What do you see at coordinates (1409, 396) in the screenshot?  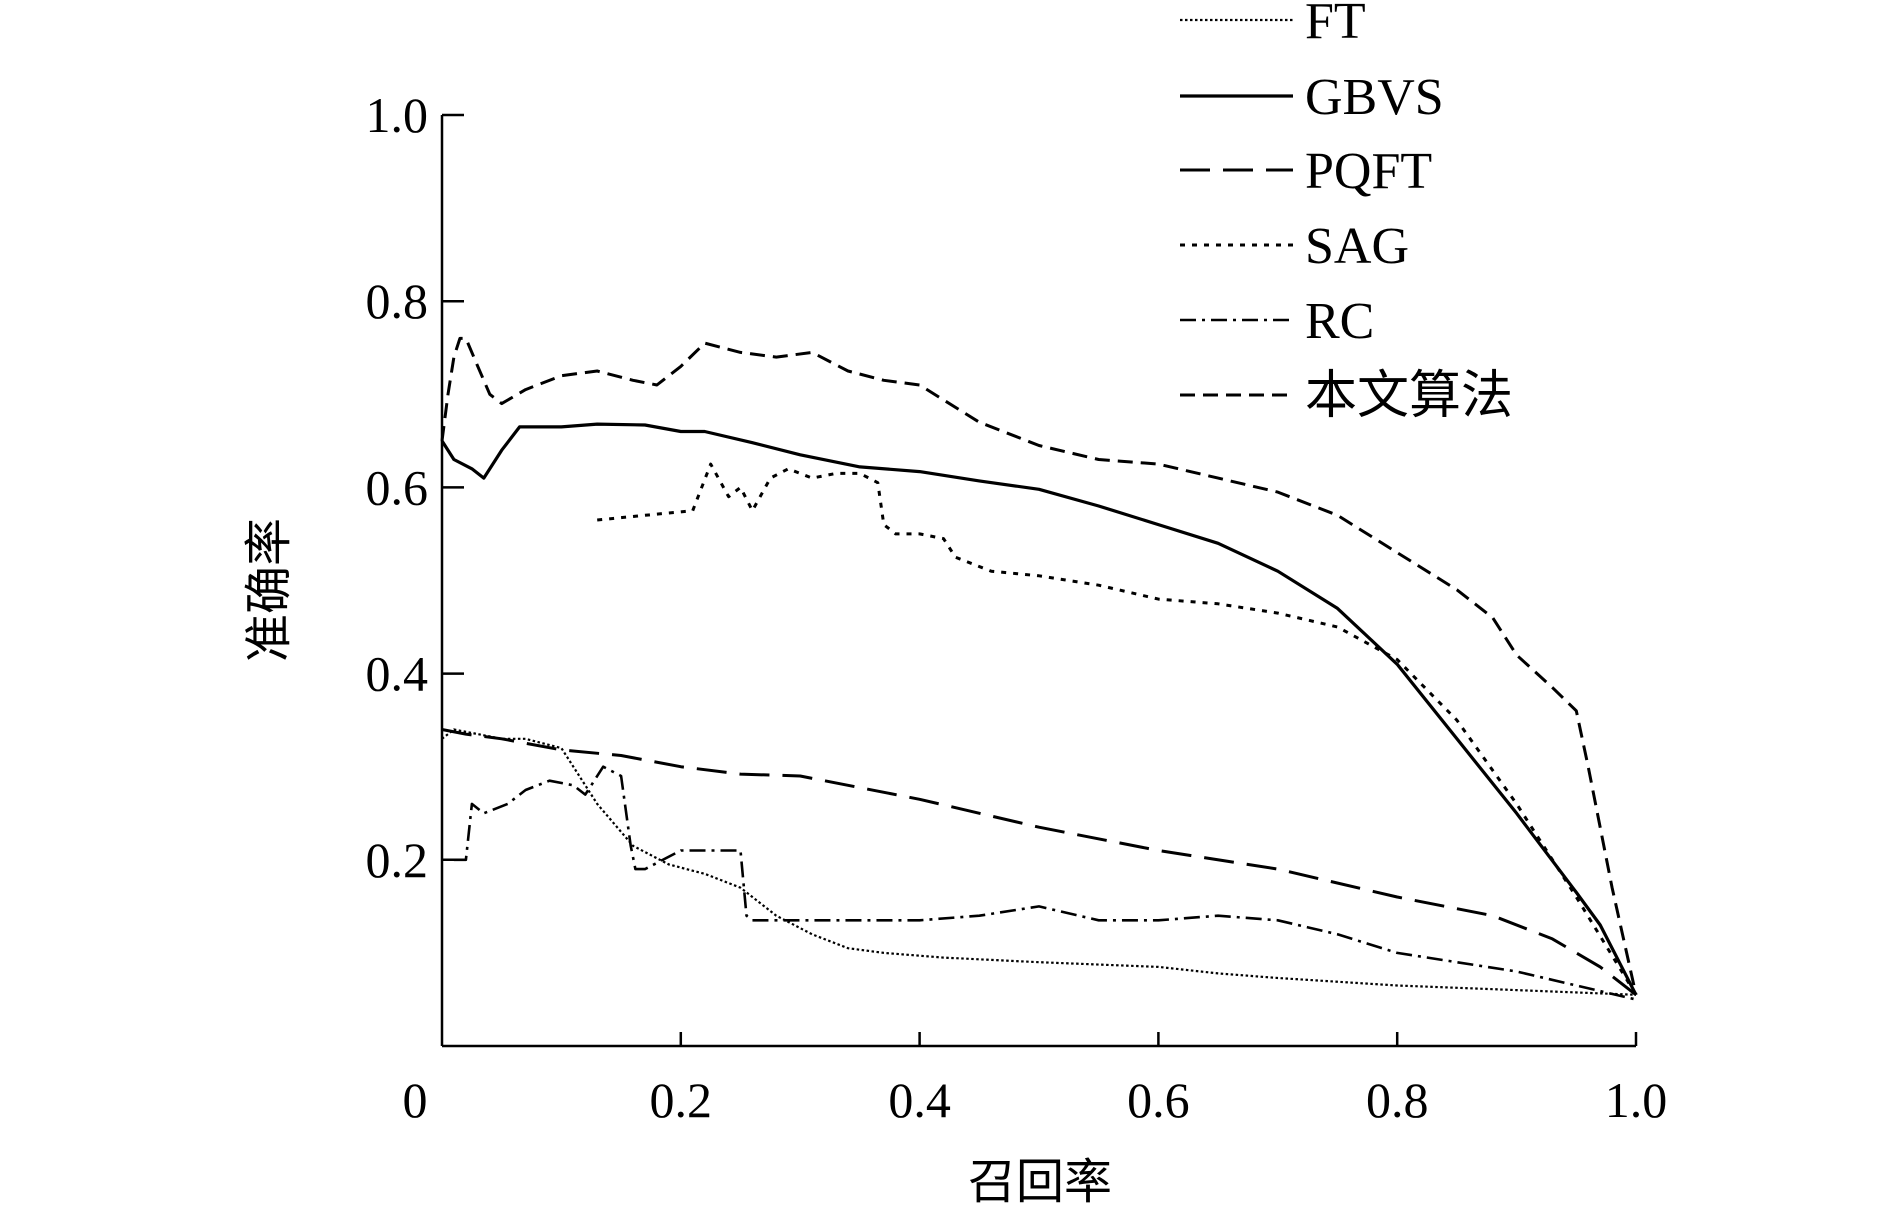 I see `legend-label: 本文算法` at bounding box center [1409, 396].